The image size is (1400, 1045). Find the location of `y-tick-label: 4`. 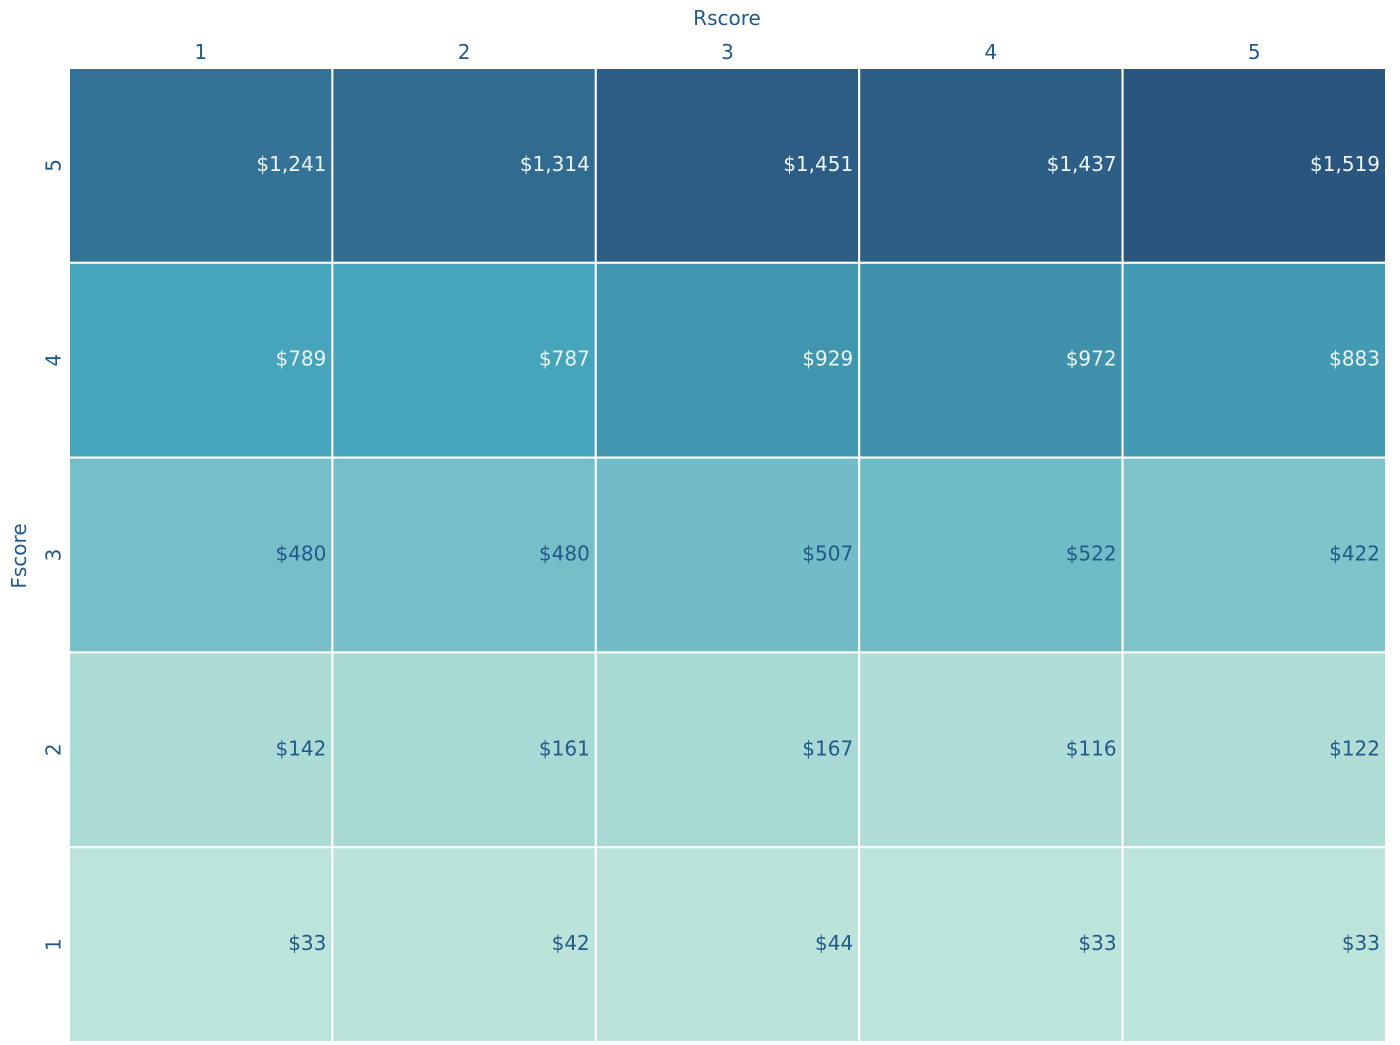

y-tick-label: 4 is located at coordinates (54, 360).